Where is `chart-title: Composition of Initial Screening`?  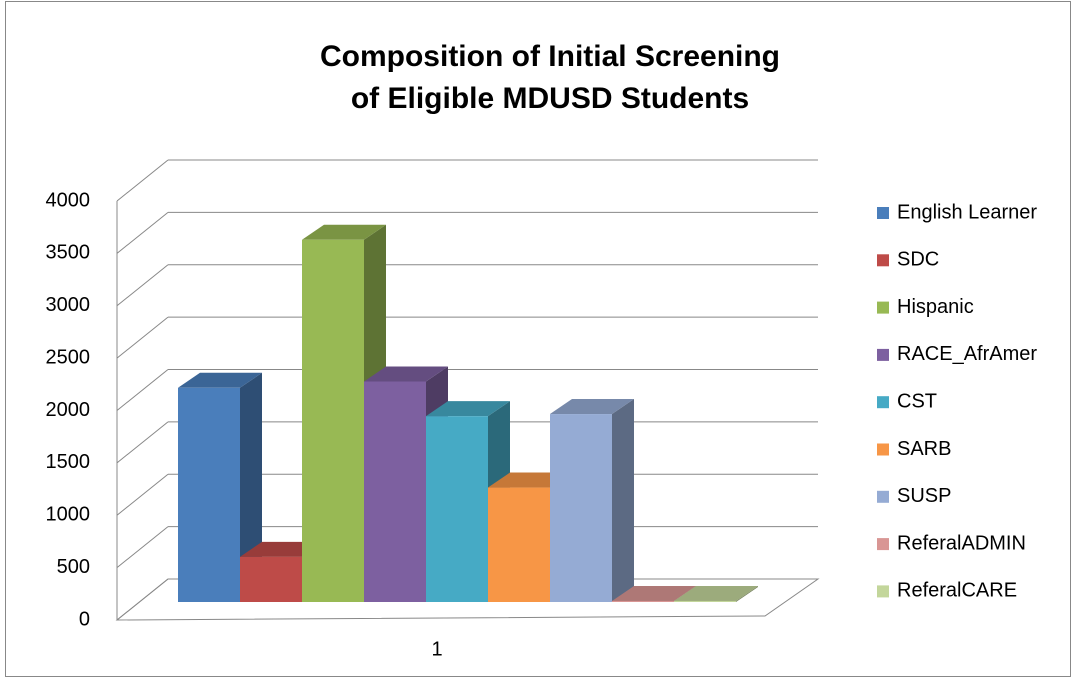 chart-title: Composition of Initial Screening is located at coordinates (550, 56).